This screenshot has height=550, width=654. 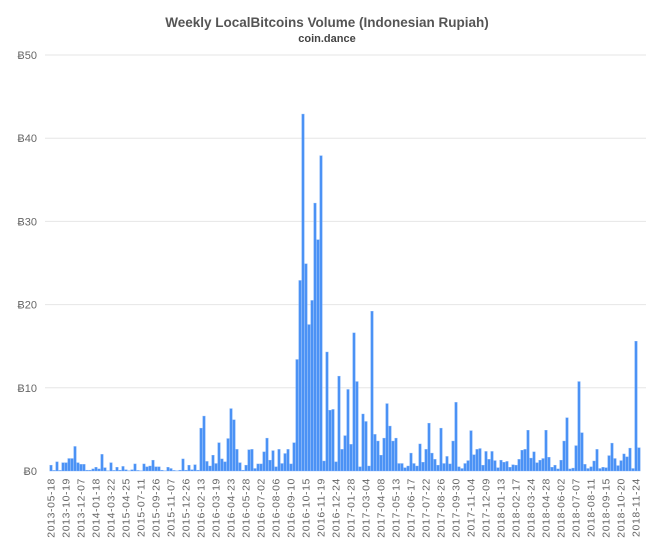 What do you see at coordinates (337, 508) in the screenshot?
I see `x-tick-label: 2016-12-24` at bounding box center [337, 508].